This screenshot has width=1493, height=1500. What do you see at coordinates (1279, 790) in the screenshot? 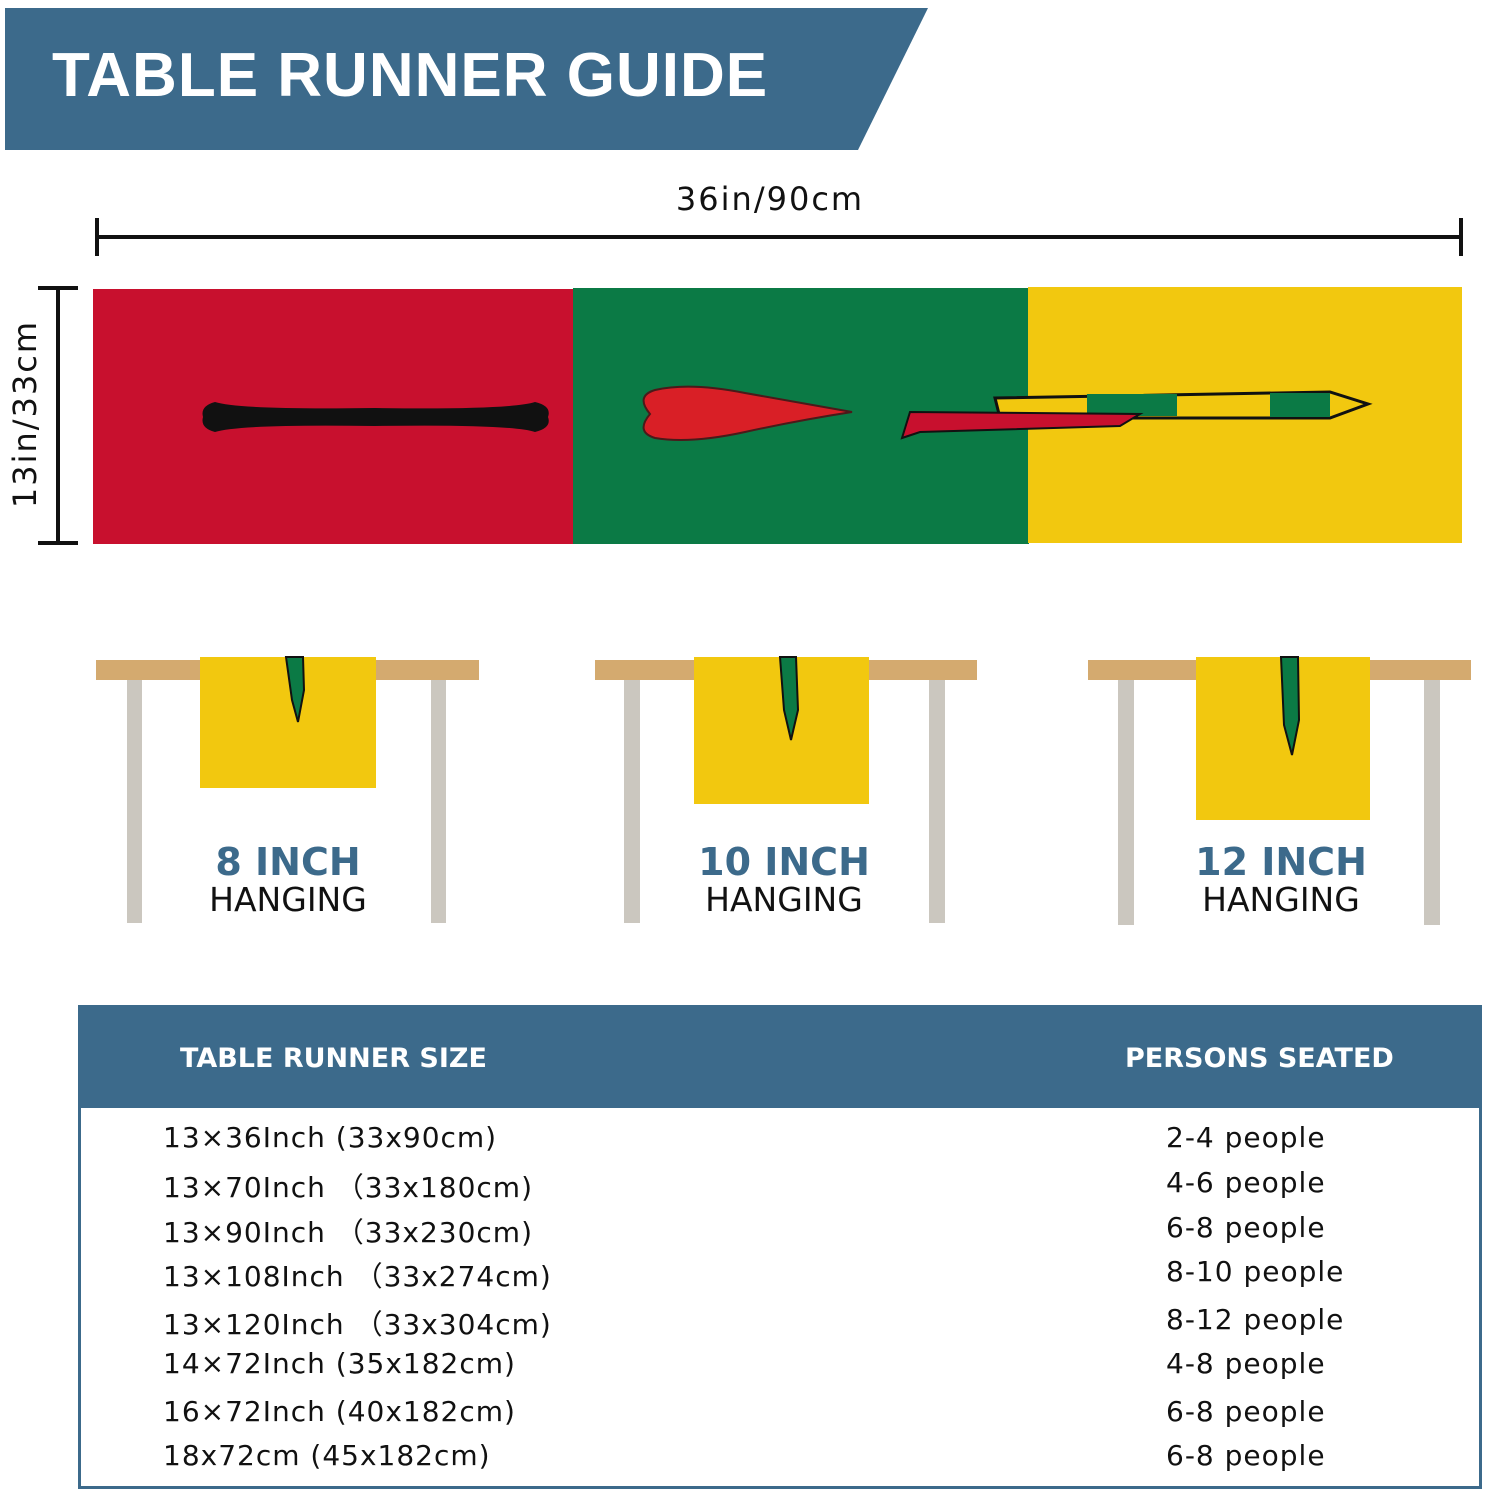
I see `table-12-inch` at bounding box center [1279, 790].